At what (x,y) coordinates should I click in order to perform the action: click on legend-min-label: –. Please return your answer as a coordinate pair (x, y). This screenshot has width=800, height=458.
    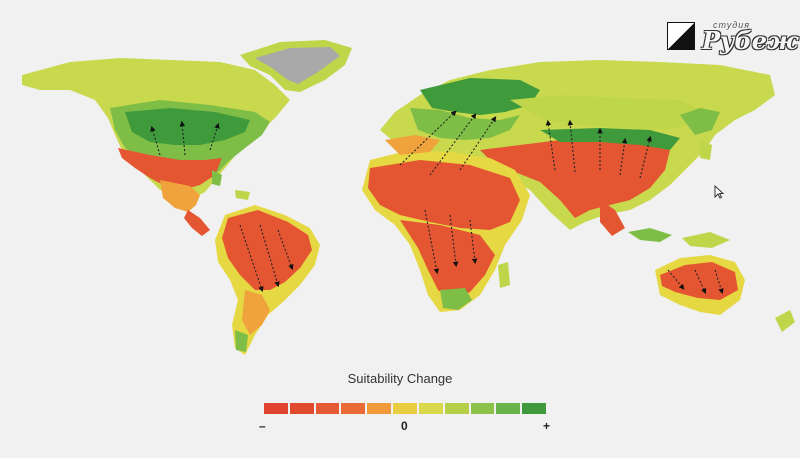
    Looking at the image, I should click on (262, 426).